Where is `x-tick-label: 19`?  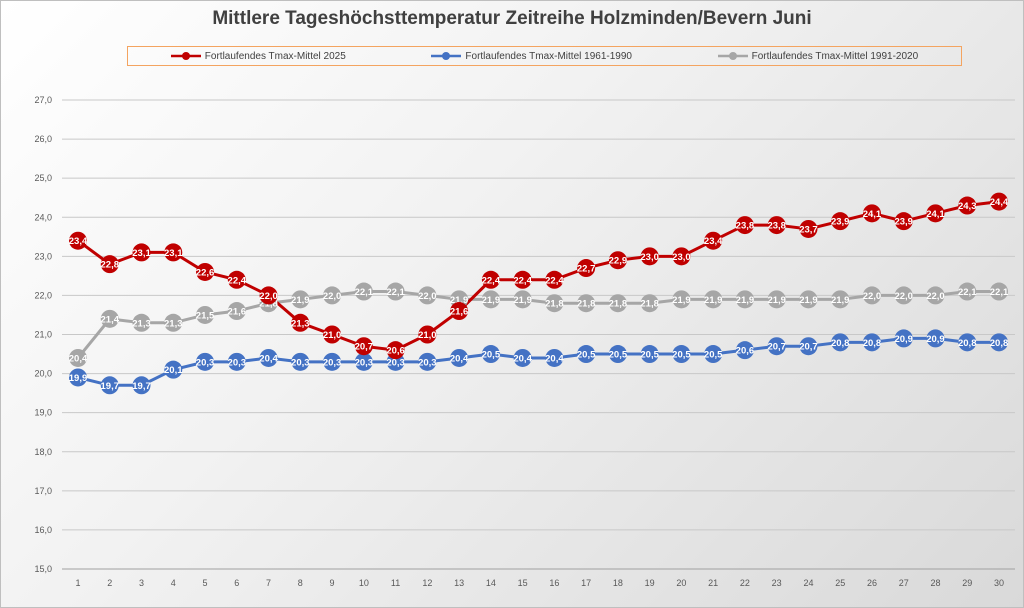 x-tick-label: 19 is located at coordinates (650, 583).